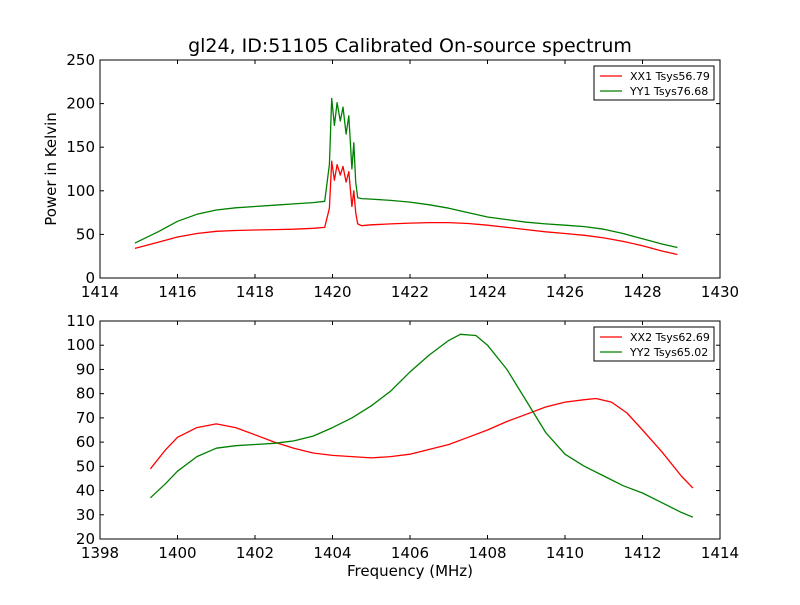  Describe the element at coordinates (642, 292) in the screenshot. I see `x-tick-label: 1428` at that location.